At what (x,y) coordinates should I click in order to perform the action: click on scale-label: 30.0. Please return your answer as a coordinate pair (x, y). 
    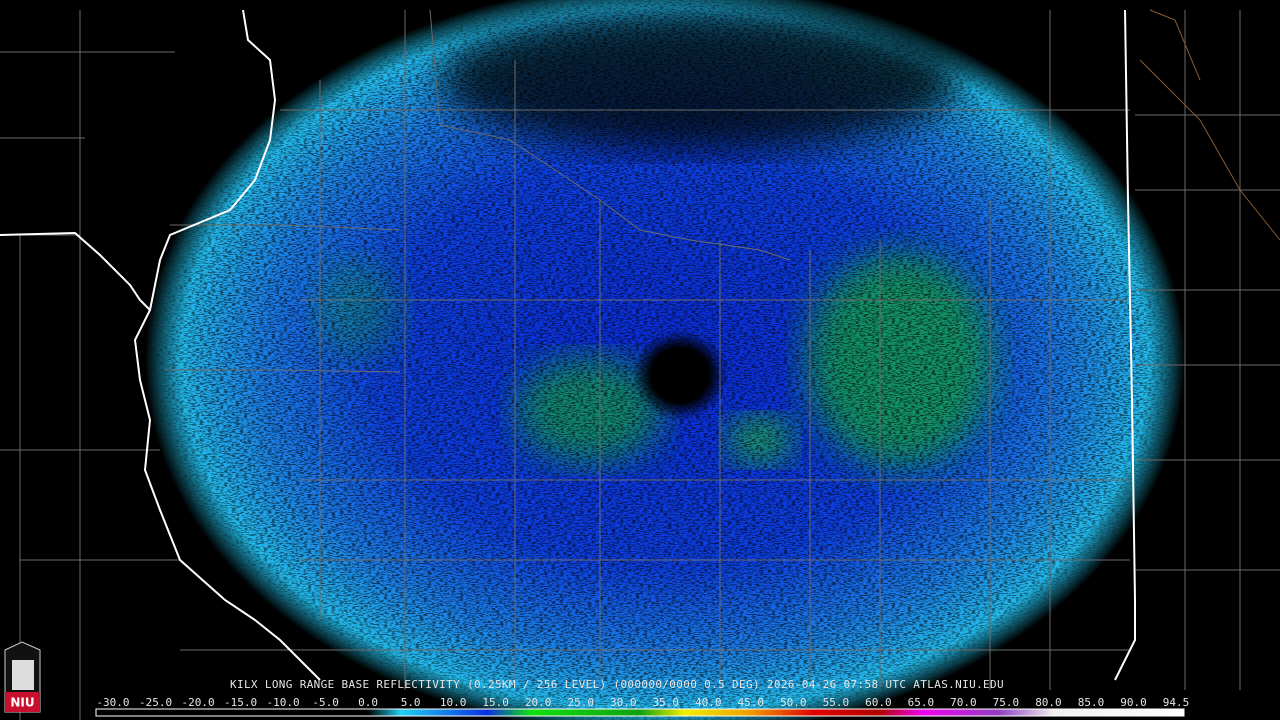
    Looking at the image, I should click on (623, 702).